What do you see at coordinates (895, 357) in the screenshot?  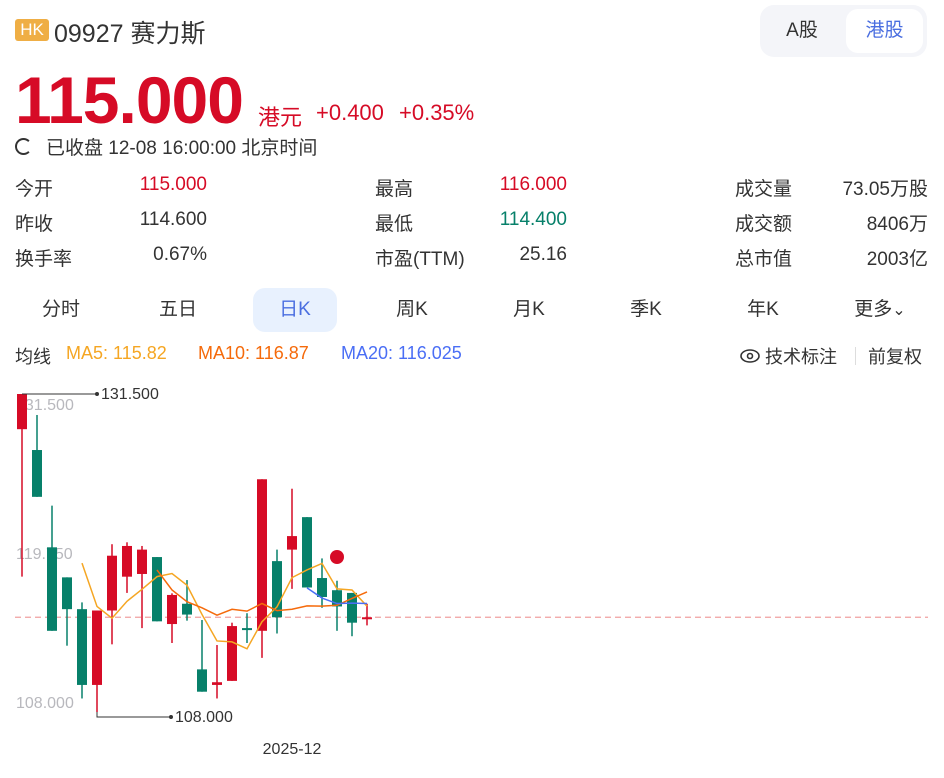 I see `adjust-button: 前复权` at bounding box center [895, 357].